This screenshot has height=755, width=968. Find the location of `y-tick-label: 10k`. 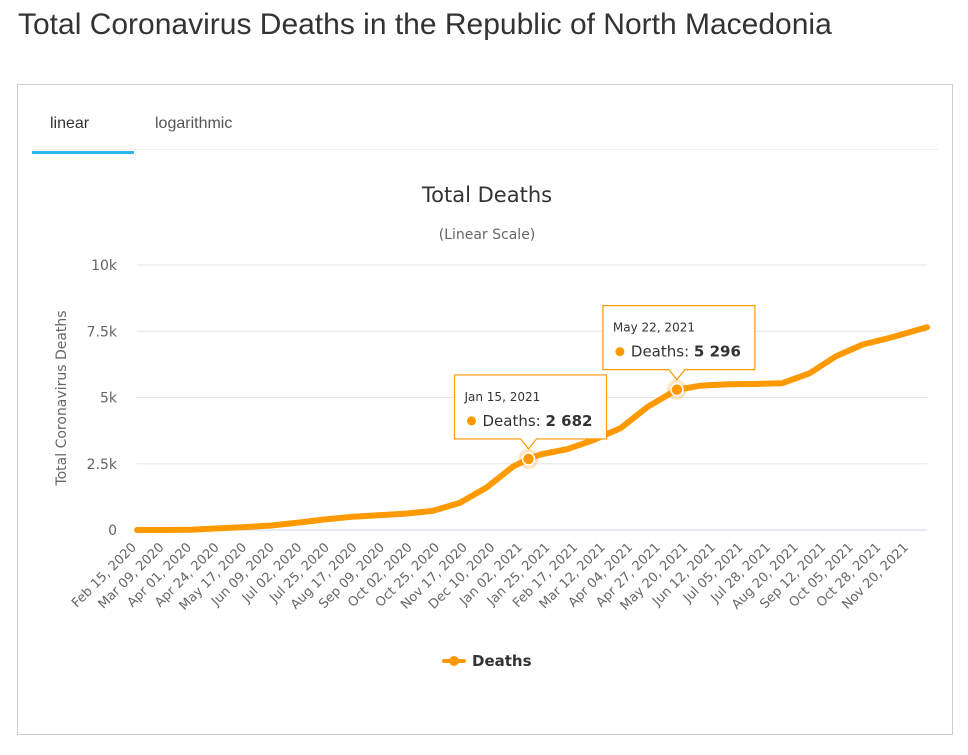

y-tick-label: 10k is located at coordinates (104, 266).